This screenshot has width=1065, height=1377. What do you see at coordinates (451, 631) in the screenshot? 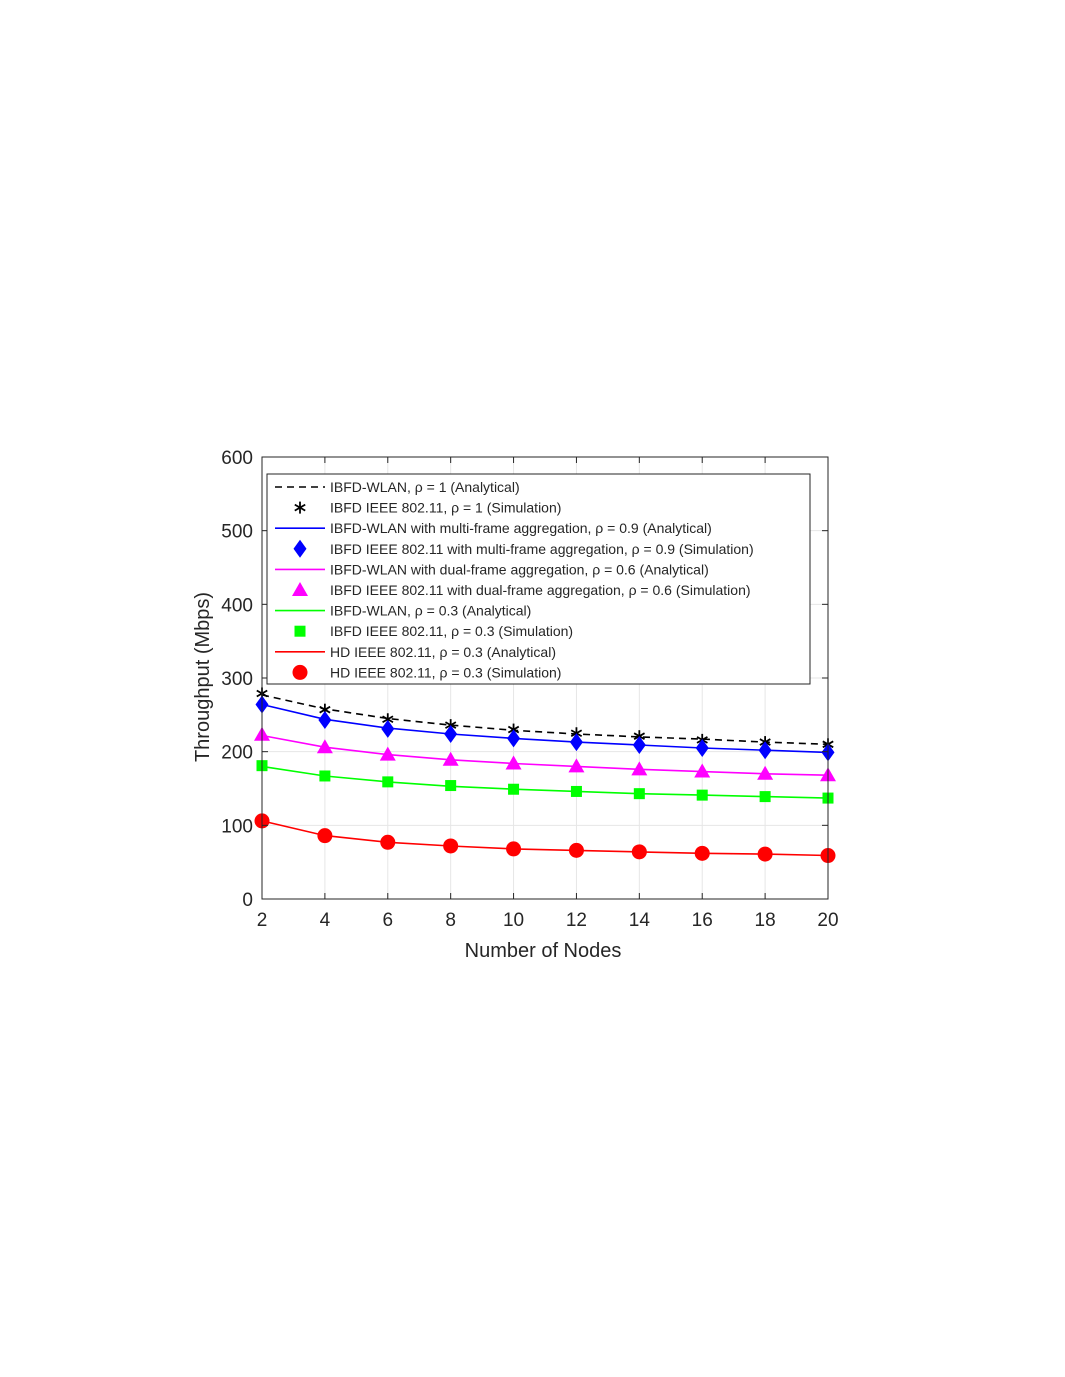
I see `legend-entry-7: IBFD IEEE 802.11, ρ = 0.3 (Simulation)` at bounding box center [451, 631].